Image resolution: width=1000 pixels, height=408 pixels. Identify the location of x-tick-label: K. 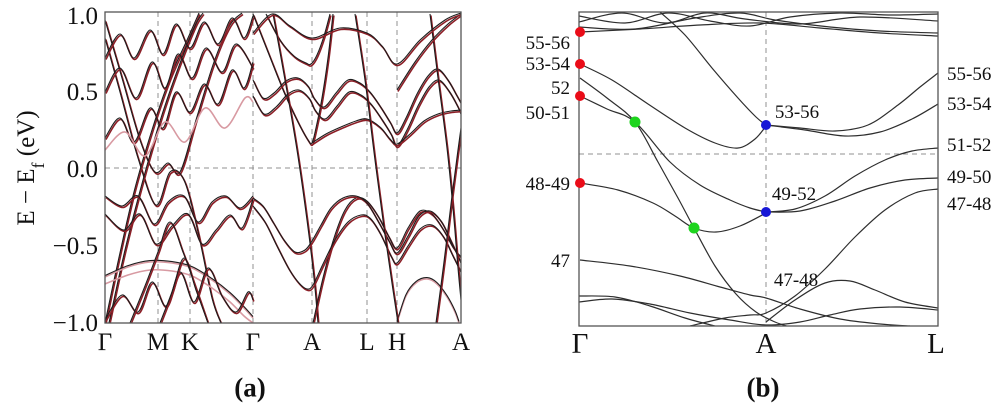
(190, 342).